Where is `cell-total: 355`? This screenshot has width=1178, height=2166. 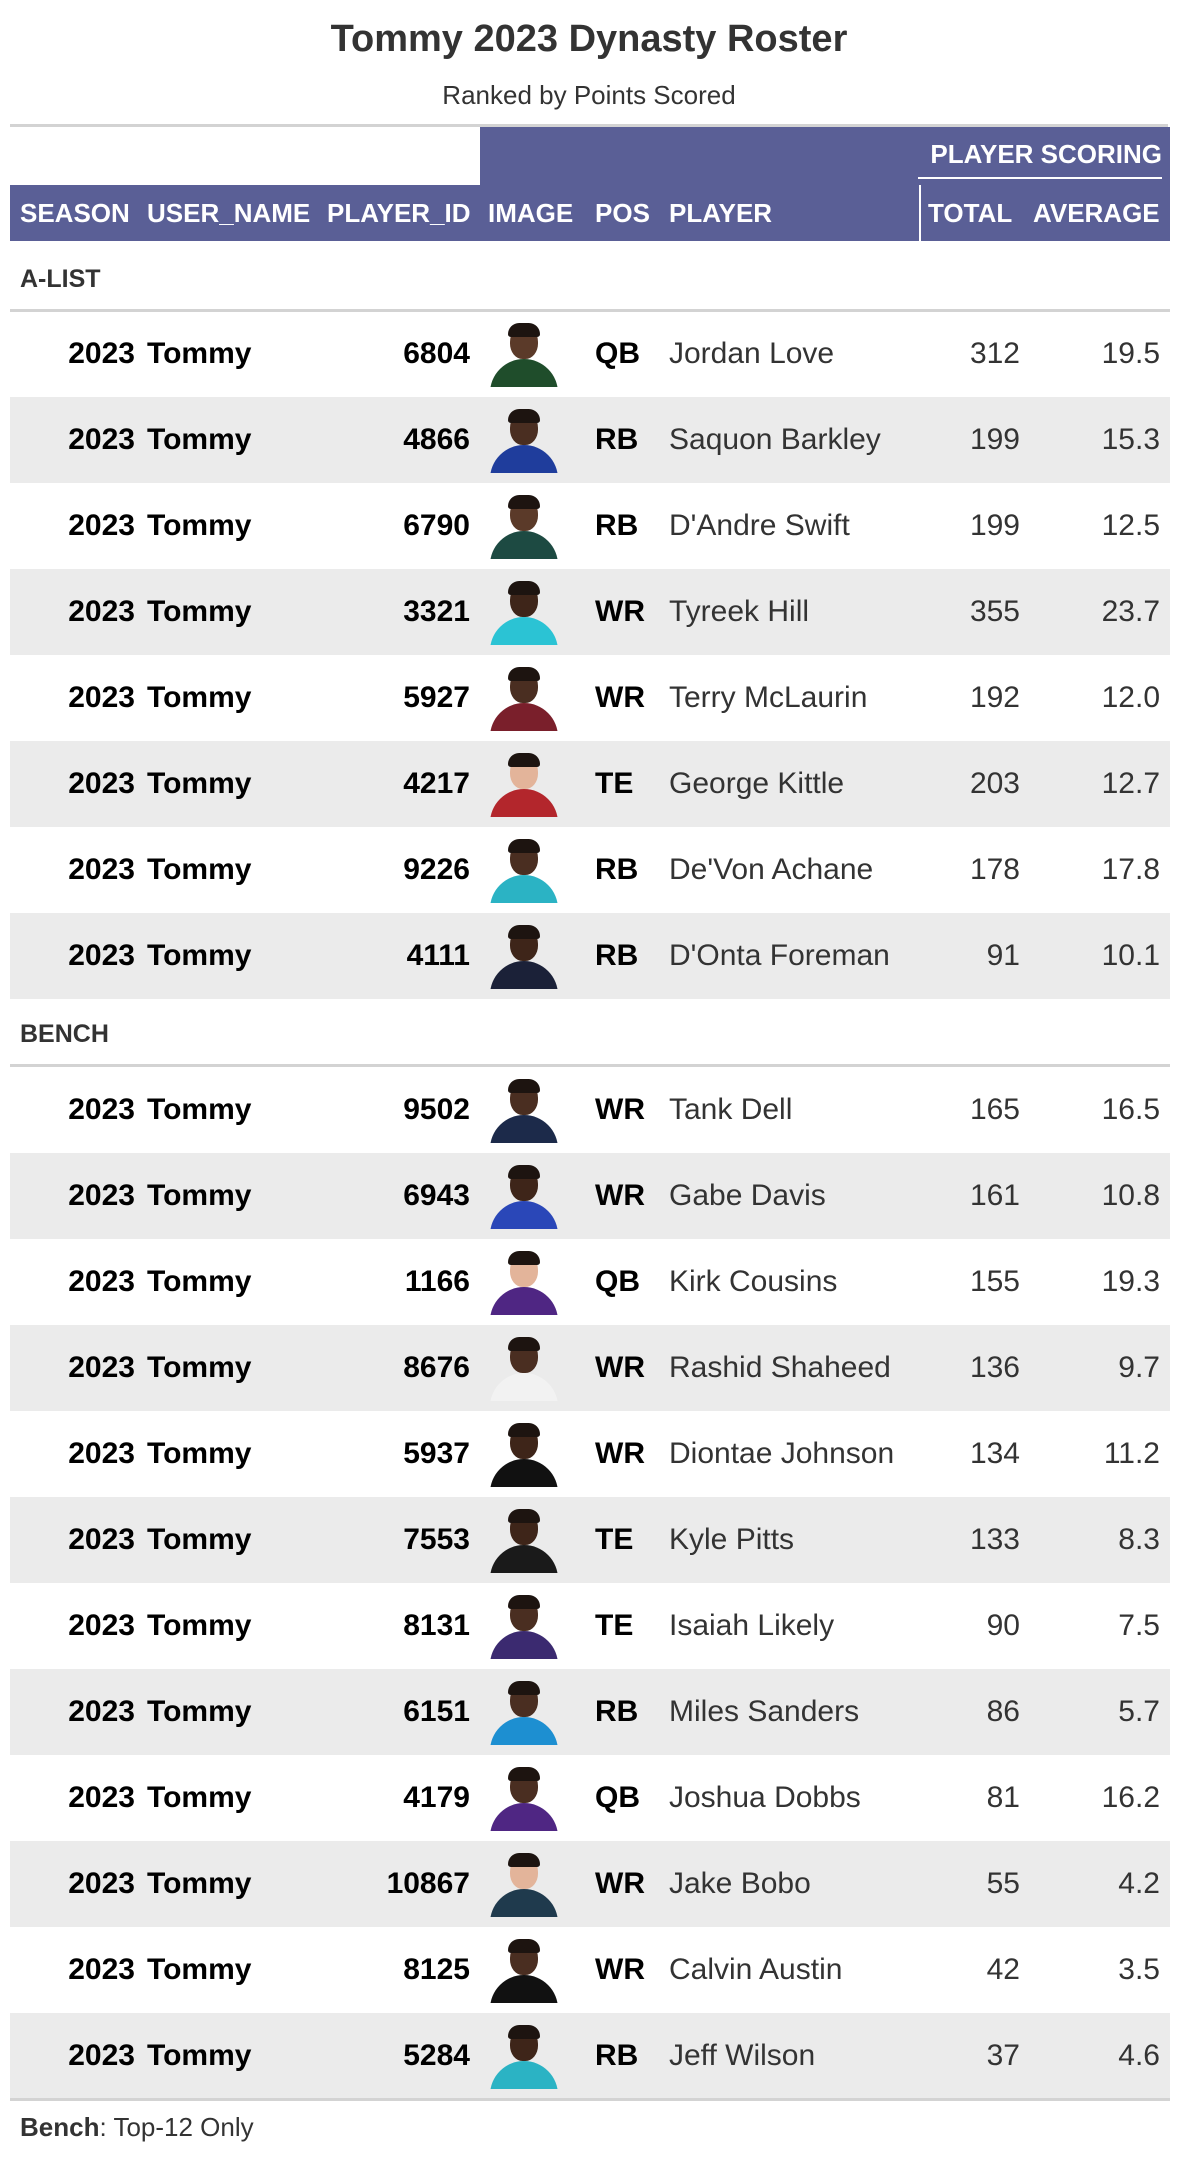 cell-total: 355 is located at coordinates (994, 611).